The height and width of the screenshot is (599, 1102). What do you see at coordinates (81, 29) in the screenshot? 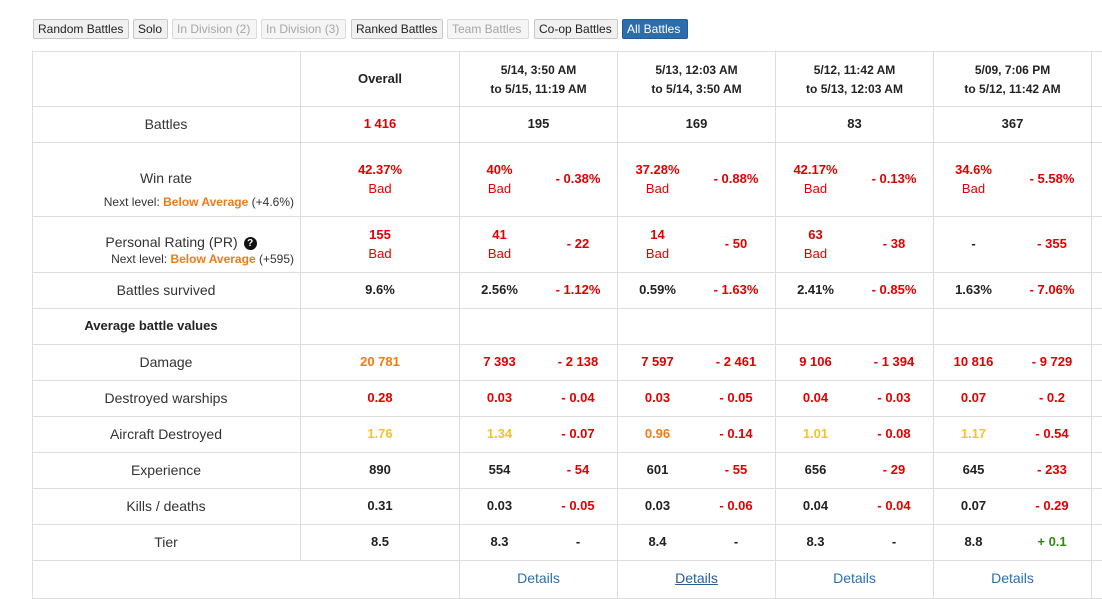
I see `filter-random-battles: Random Battles` at bounding box center [81, 29].